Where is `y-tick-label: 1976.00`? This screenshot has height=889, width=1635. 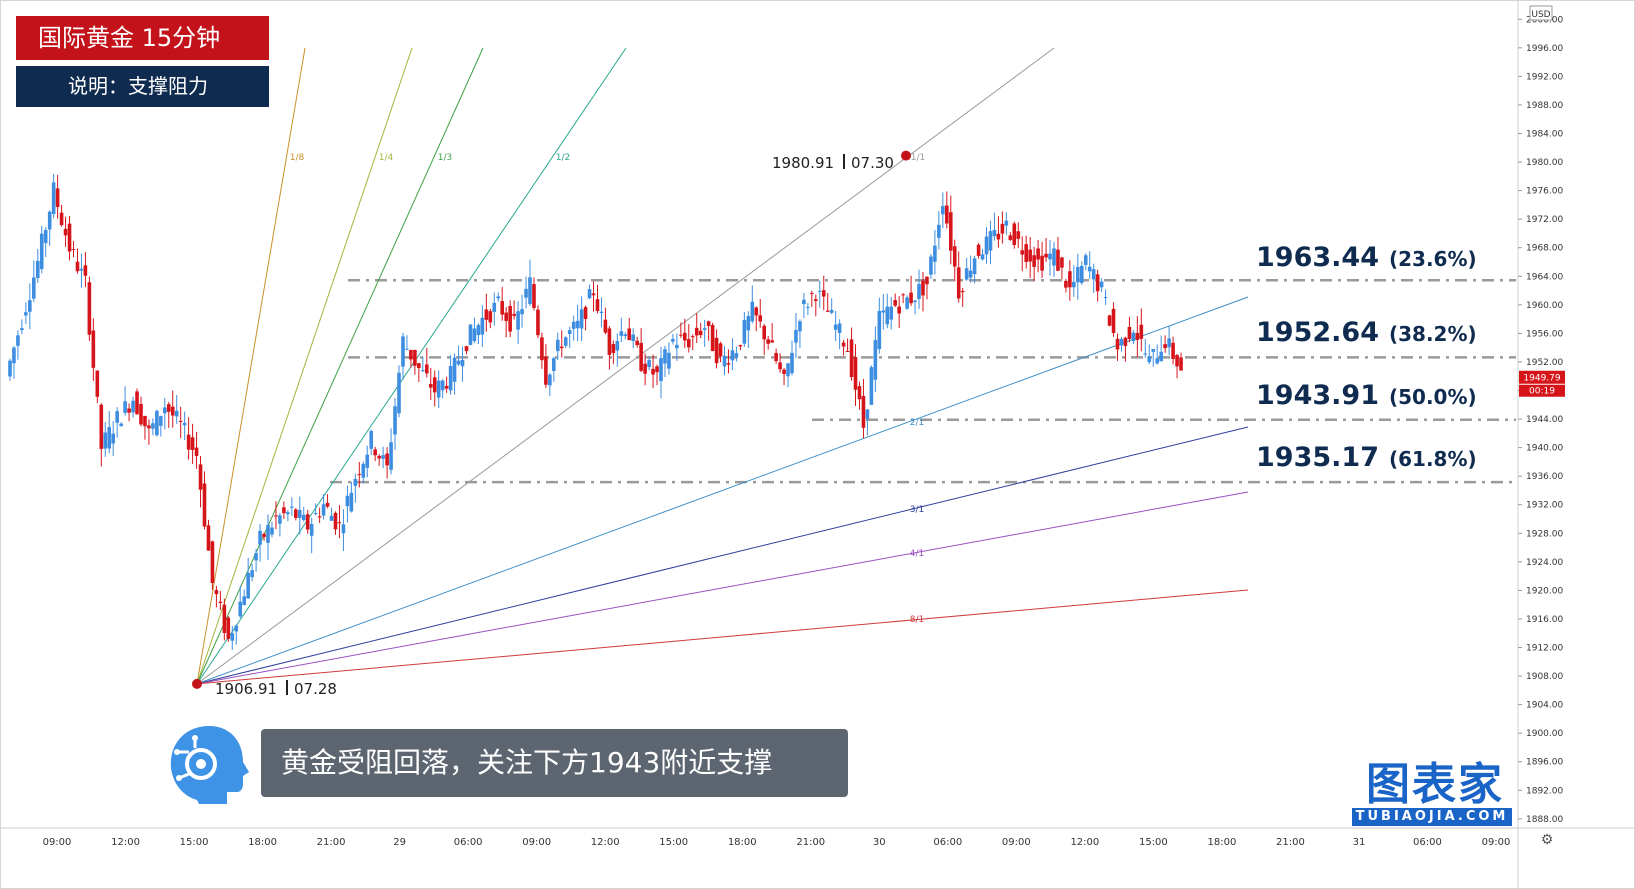 y-tick-label: 1976.00 is located at coordinates (1544, 192).